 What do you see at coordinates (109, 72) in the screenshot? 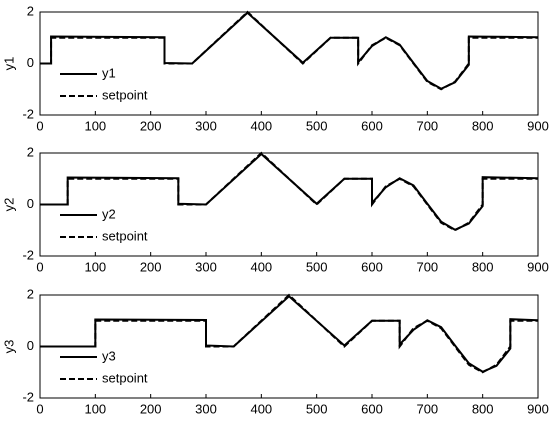
I see `legend-label: y1` at bounding box center [109, 72].